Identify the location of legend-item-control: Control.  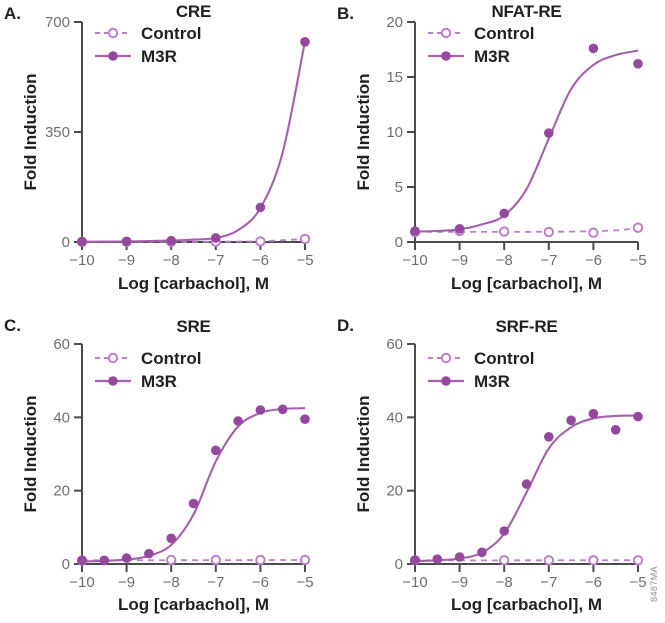
(147, 358).